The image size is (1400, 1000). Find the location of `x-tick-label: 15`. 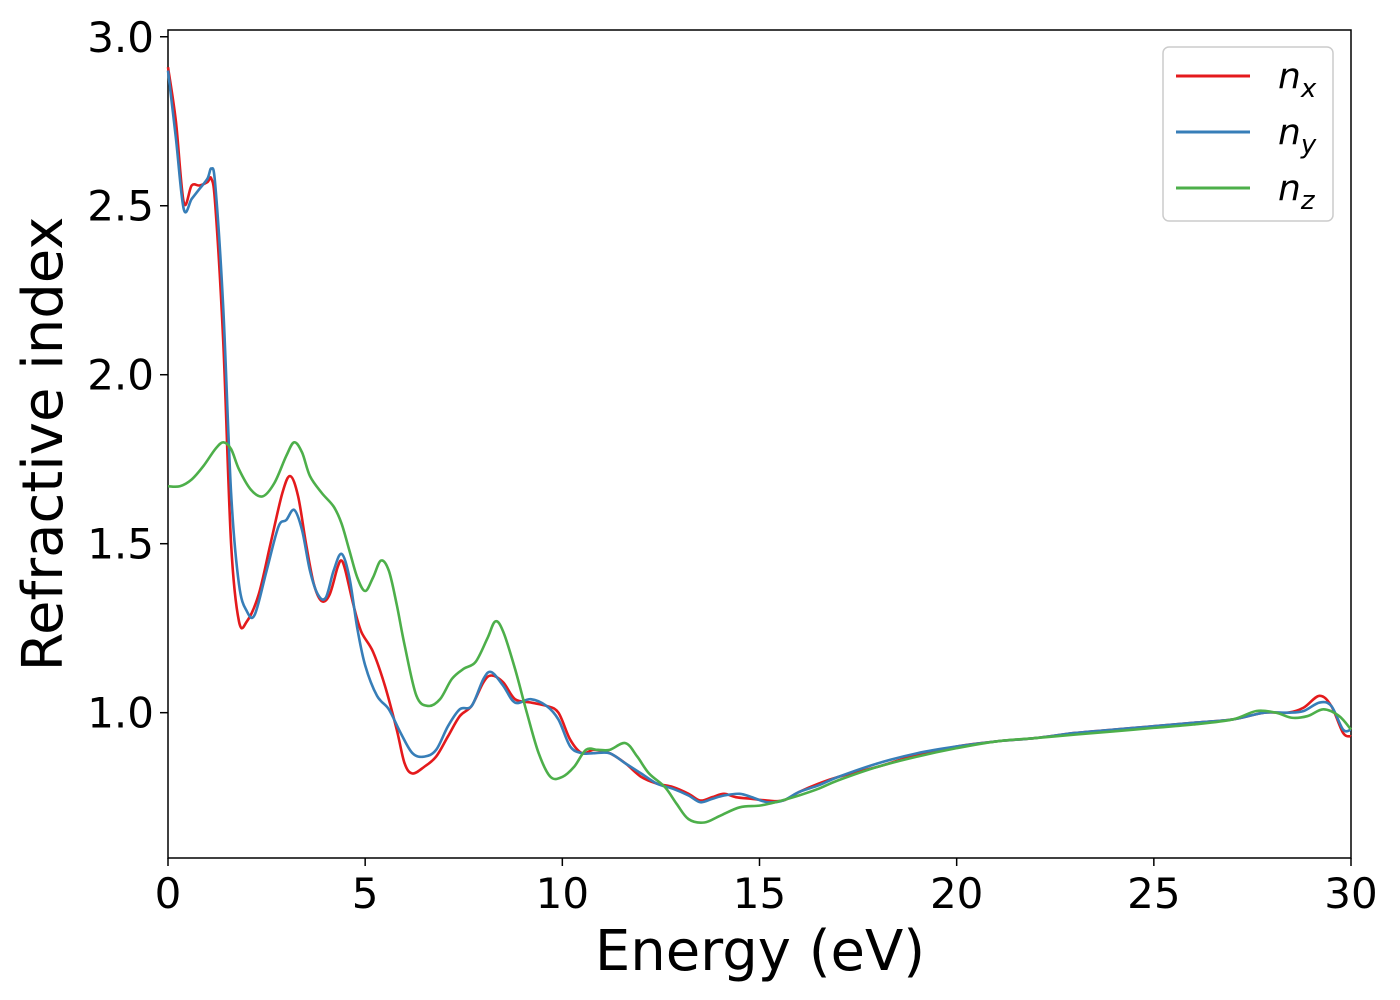

x-tick-label: 15 is located at coordinates (759, 893).